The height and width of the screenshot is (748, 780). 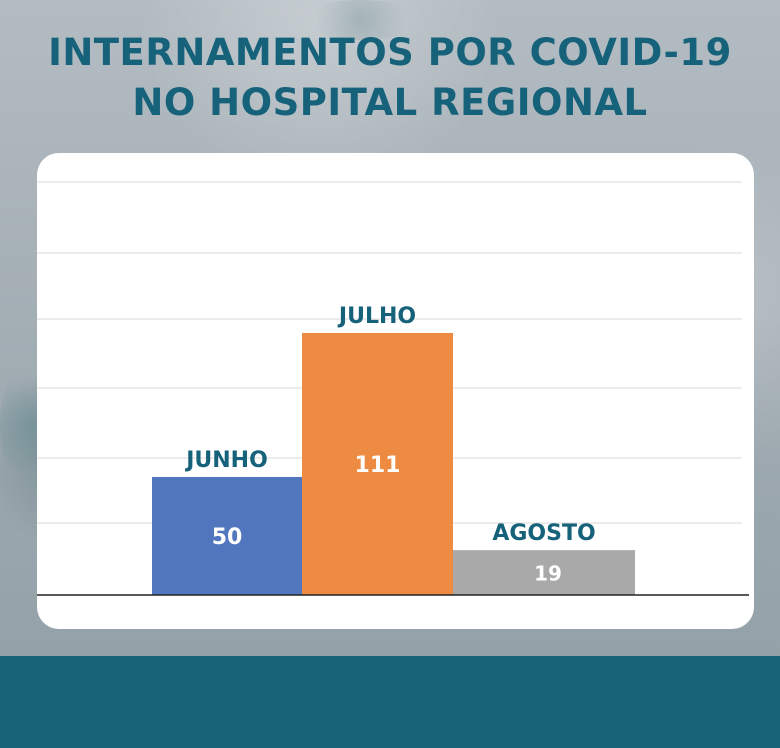 What do you see at coordinates (226, 460) in the screenshot?
I see `category-label-junho: JUNHO` at bounding box center [226, 460].